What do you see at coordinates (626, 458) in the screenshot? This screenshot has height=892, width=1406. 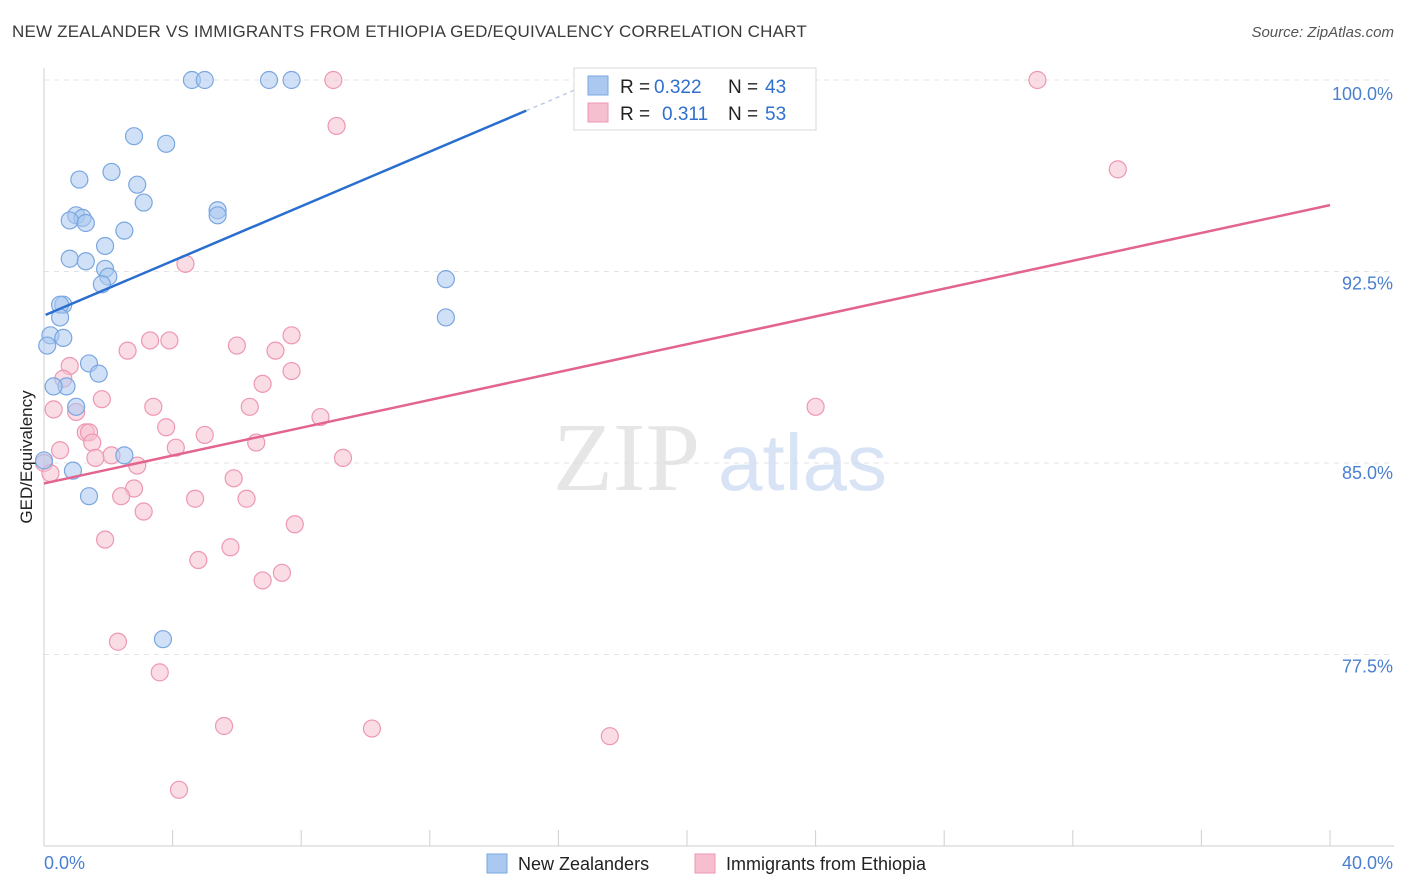 I see `watermark-zip: ZIP` at bounding box center [626, 458].